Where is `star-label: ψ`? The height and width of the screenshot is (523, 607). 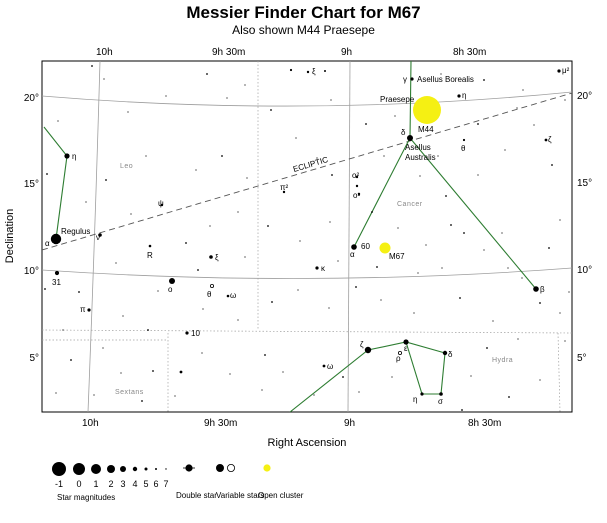 star-label: ψ is located at coordinates (161, 203).